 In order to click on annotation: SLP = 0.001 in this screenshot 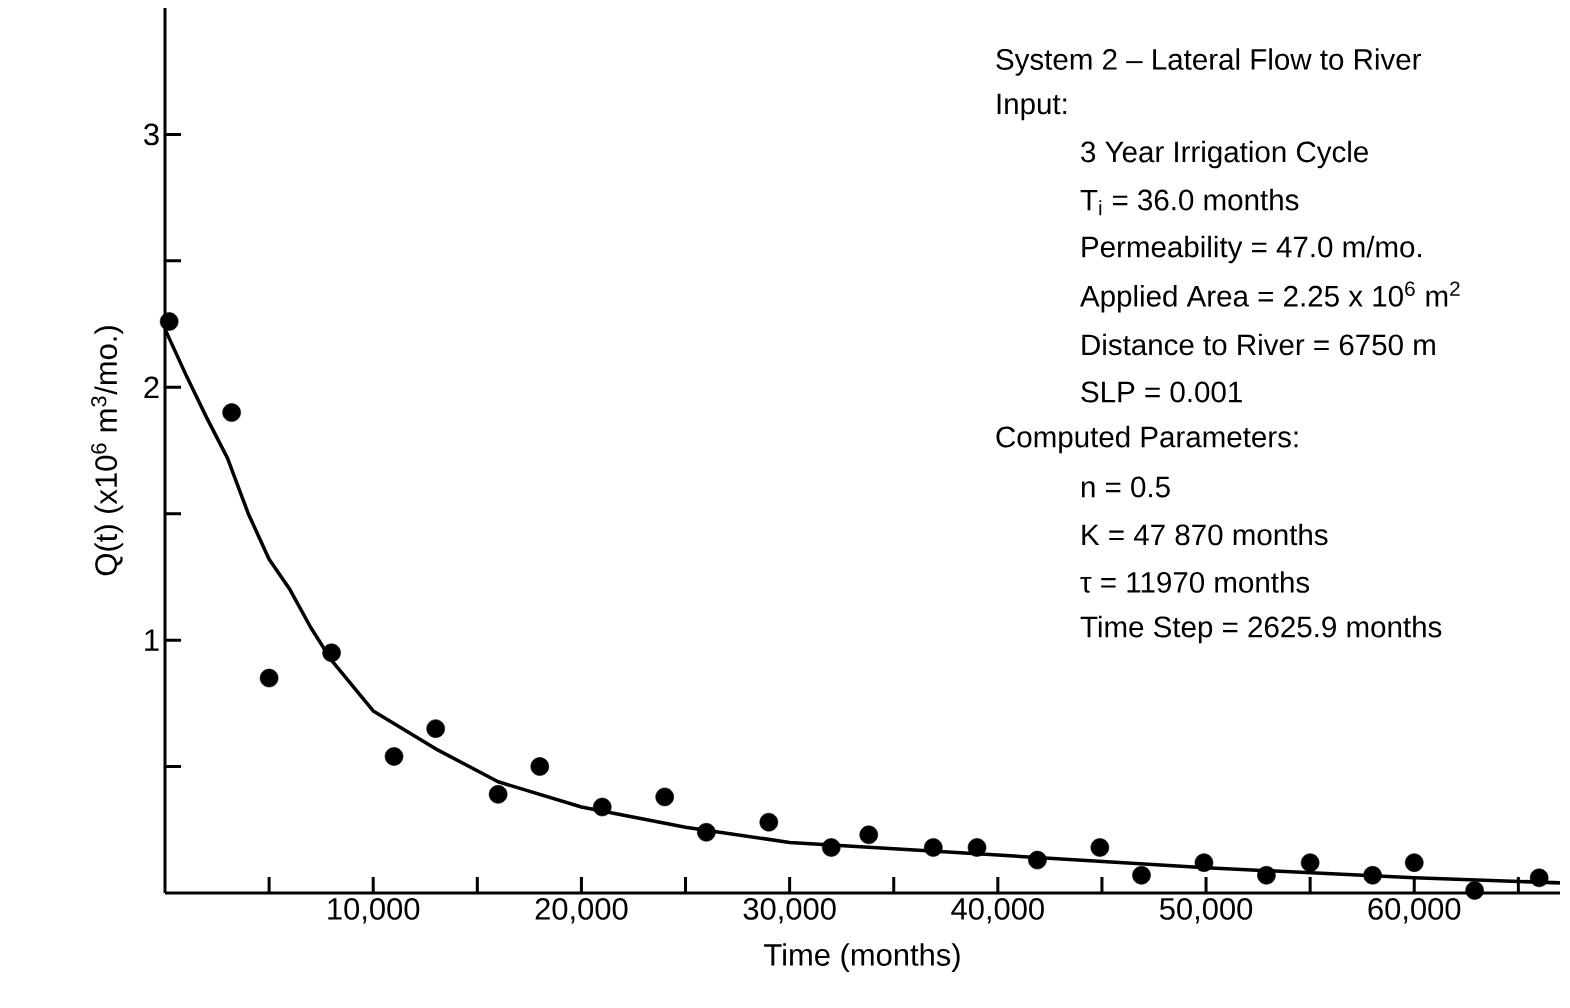, I will do `click(1161, 392)`.